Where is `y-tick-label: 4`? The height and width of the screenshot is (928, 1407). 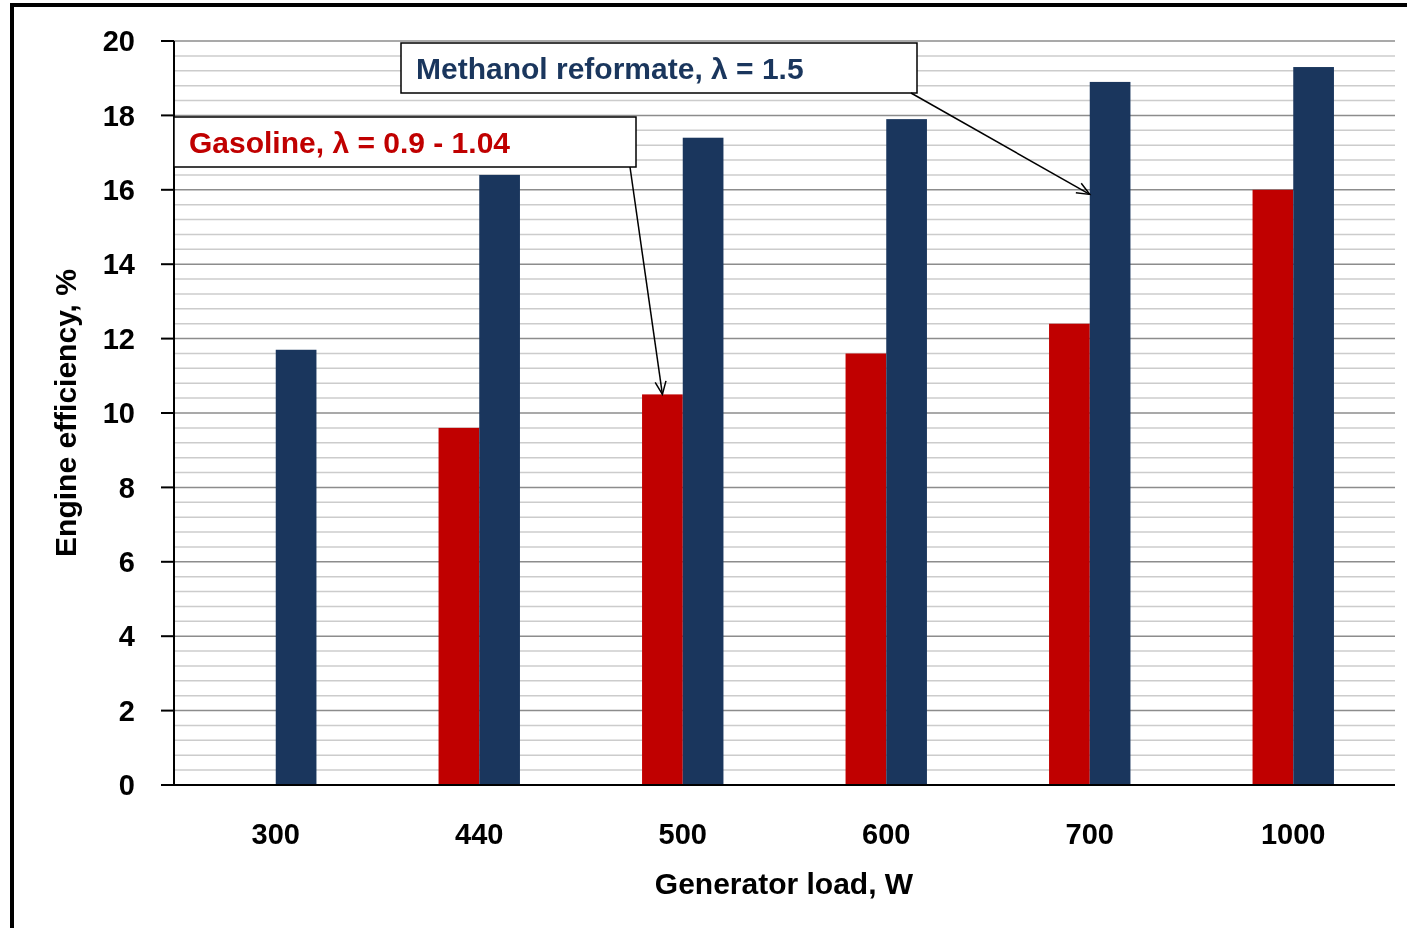 y-tick-label: 4 is located at coordinates (126, 636).